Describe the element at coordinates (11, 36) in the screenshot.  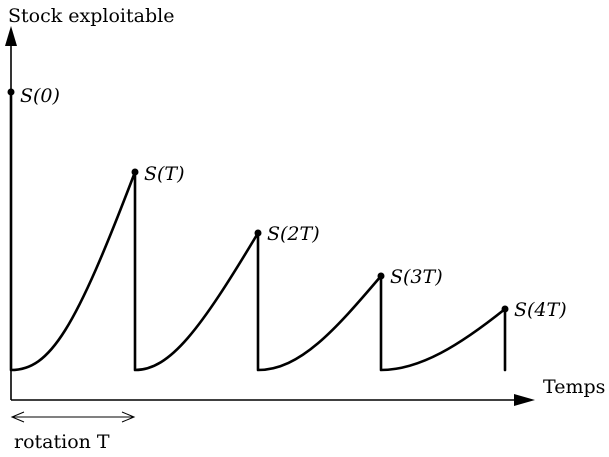
I see `y-axis-arrowhead` at that location.